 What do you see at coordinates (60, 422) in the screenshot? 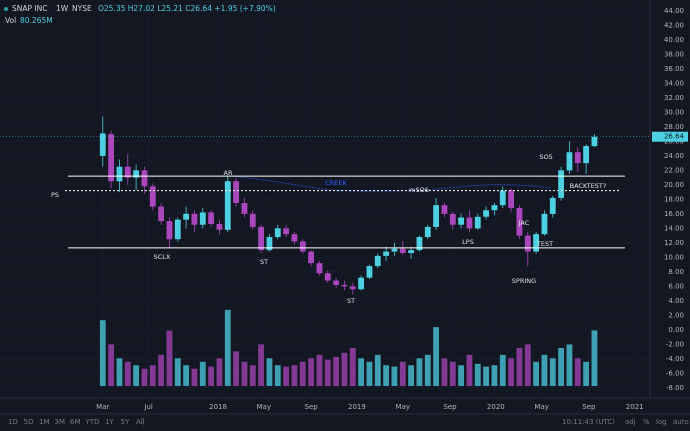
I see `range-button: 3M` at bounding box center [60, 422].